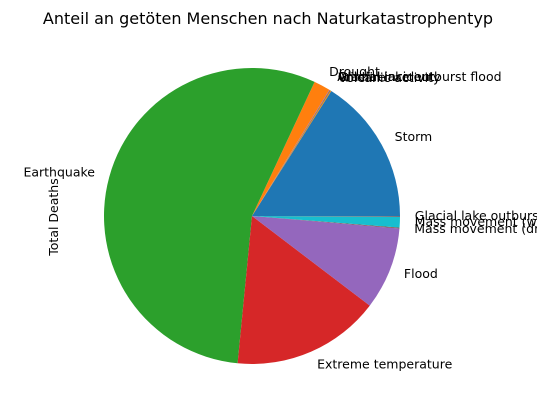 The image size is (537, 411). I want to click on slice-label: Extreme temperature, so click(384, 364).